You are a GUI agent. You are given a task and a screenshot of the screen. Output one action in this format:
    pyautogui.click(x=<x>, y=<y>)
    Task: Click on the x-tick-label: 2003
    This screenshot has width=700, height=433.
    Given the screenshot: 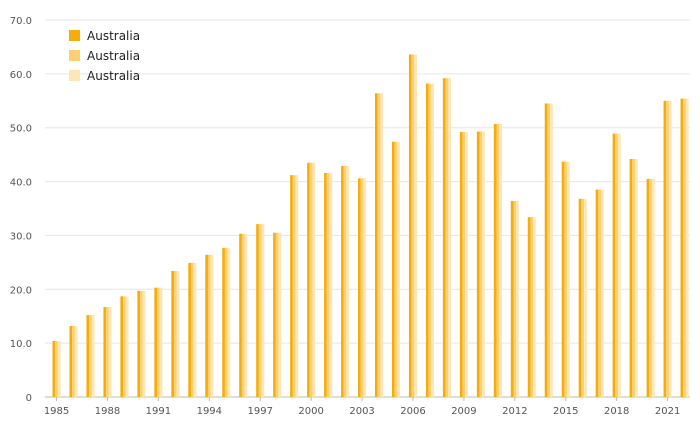 What is the action you would take?
    pyautogui.click(x=361, y=411)
    